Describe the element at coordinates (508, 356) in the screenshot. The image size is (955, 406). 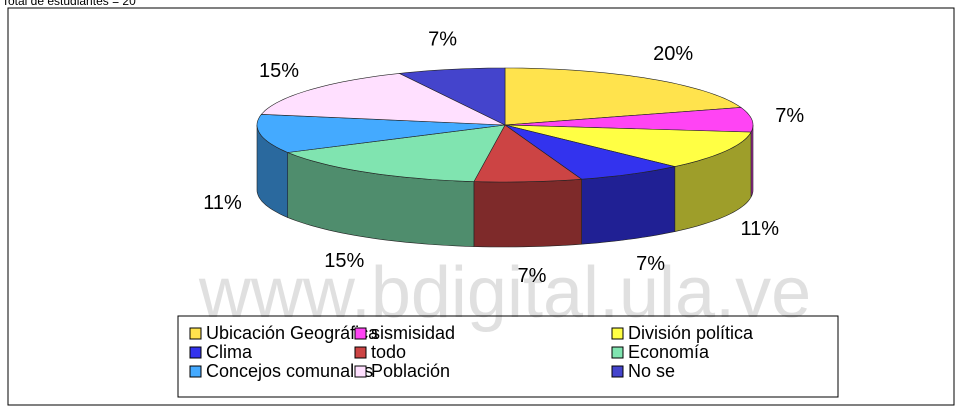
I see `legend-box` at that location.